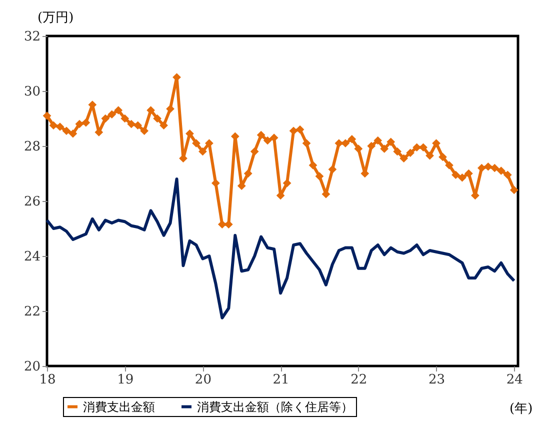  Describe the element at coordinates (32, 257) in the screenshot. I see `y-tick-label: 24` at that location.